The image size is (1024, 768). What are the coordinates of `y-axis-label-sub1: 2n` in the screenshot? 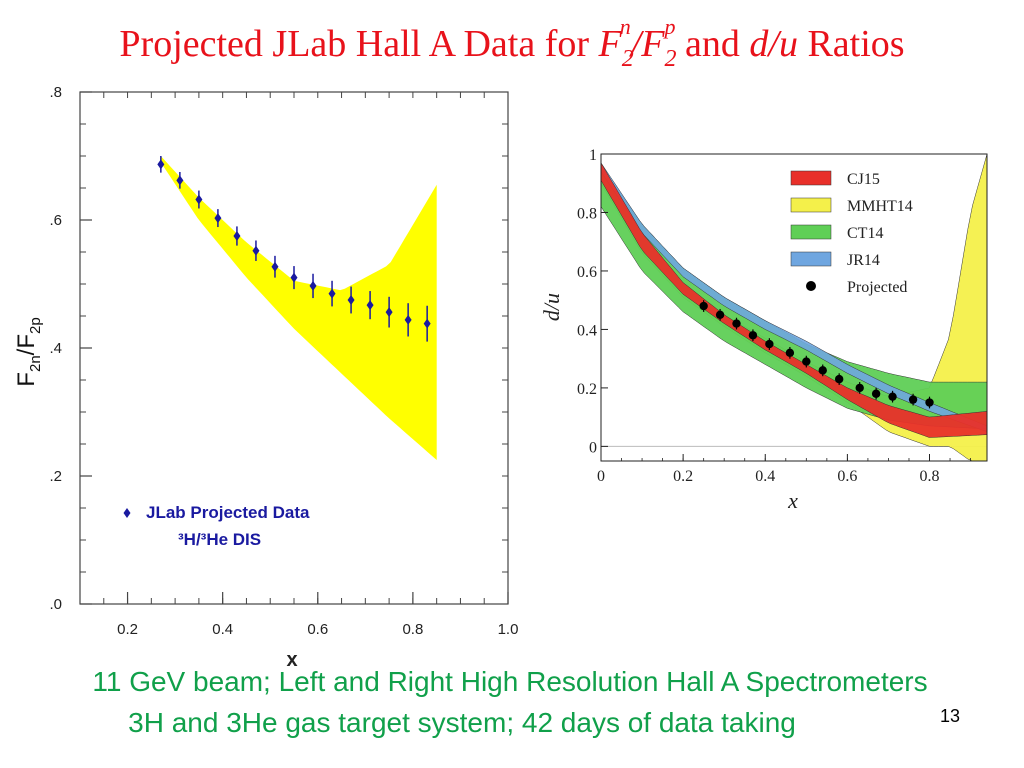 It's located at (35, 363).